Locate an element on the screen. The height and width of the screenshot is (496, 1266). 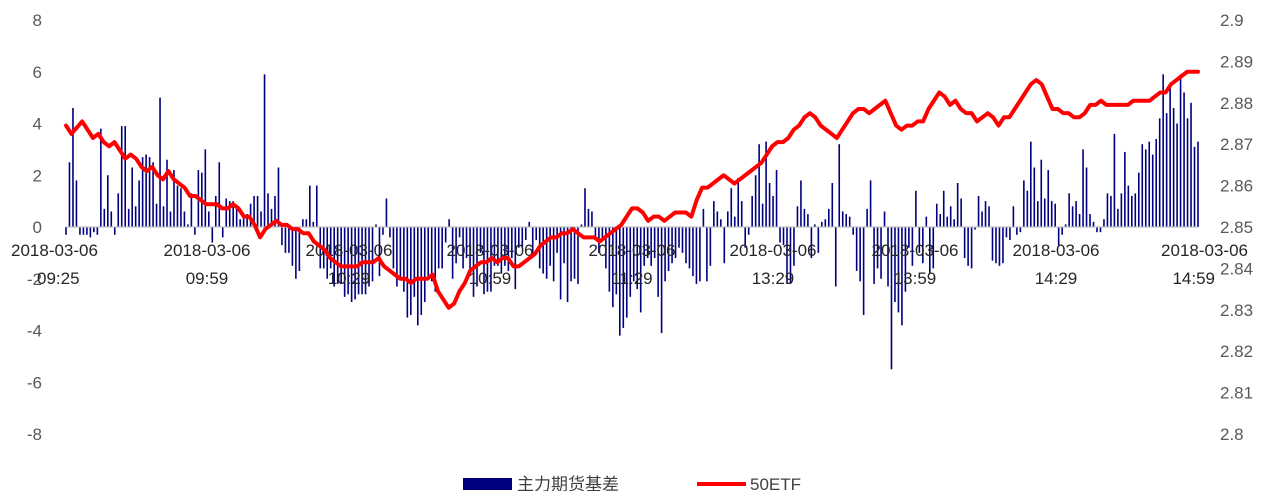
x-tick-time: 14:59 is located at coordinates (1193, 278).